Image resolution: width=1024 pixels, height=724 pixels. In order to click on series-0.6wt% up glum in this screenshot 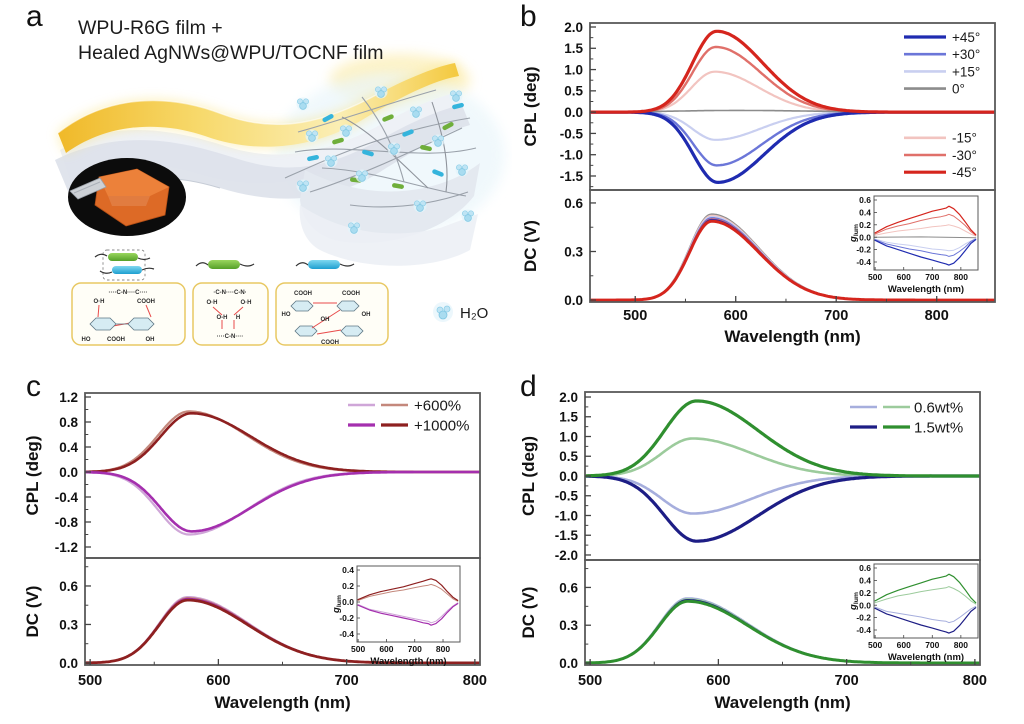, I will do `click(925, 595)`.